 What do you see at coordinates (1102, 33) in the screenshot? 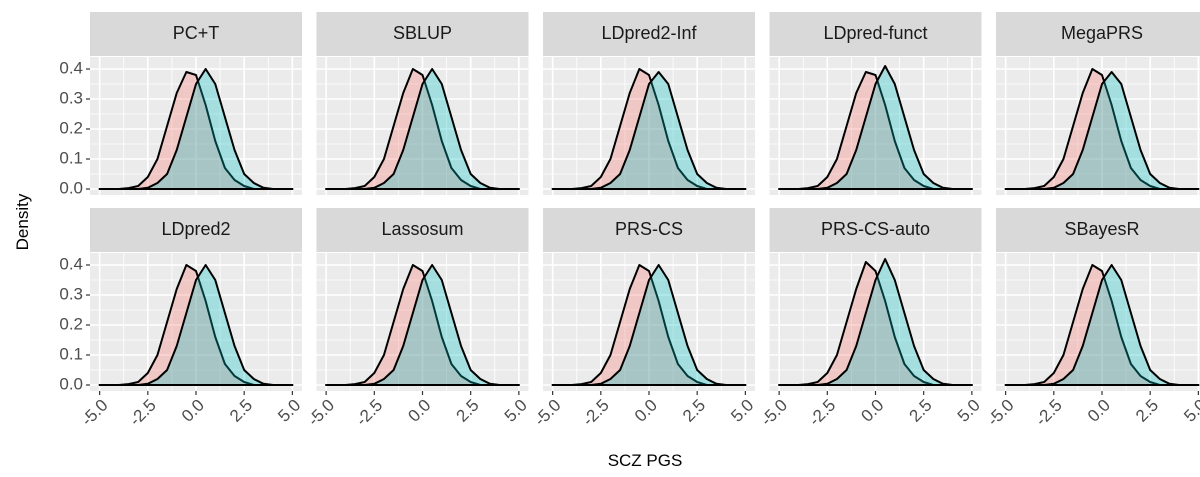
I see `panel-title: MegaPRS` at bounding box center [1102, 33].